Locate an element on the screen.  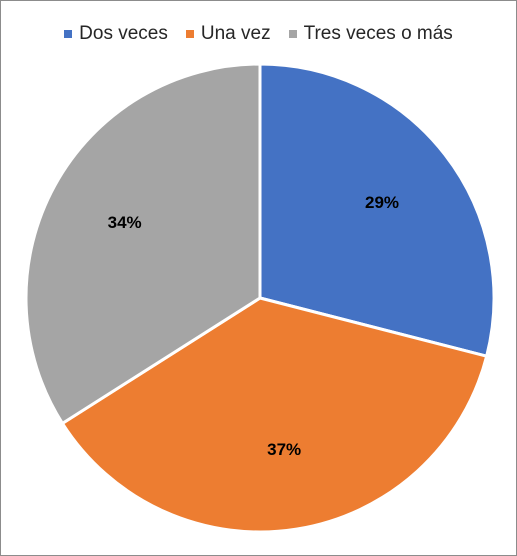
legend-label-tres-veces: Tres veces o más is located at coordinates (378, 33).